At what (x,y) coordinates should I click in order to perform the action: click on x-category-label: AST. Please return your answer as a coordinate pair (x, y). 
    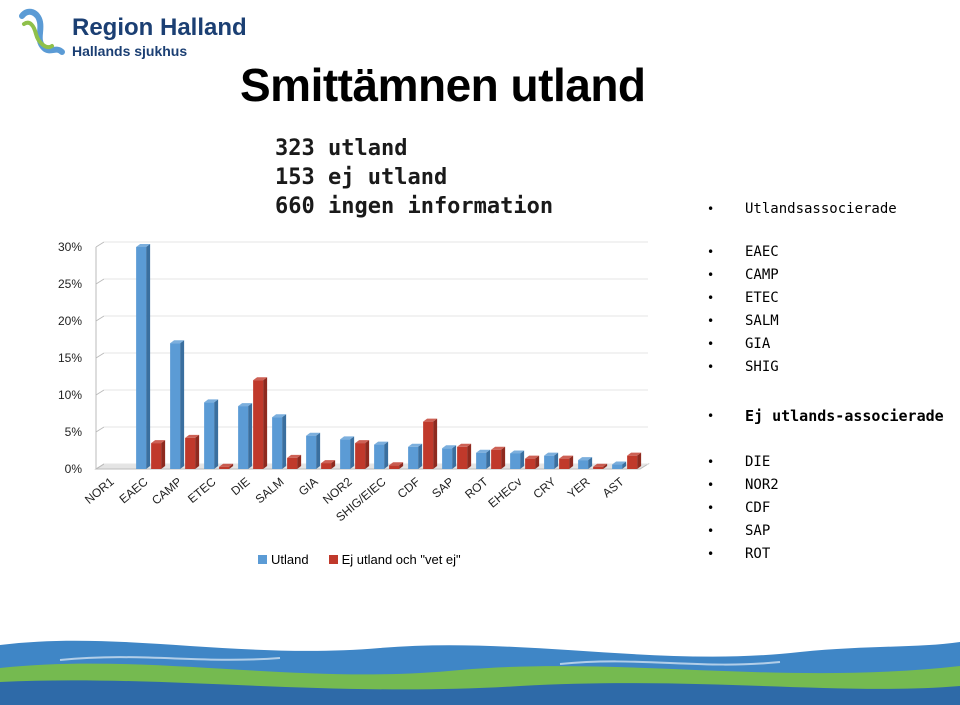
    Looking at the image, I should click on (613, 487).